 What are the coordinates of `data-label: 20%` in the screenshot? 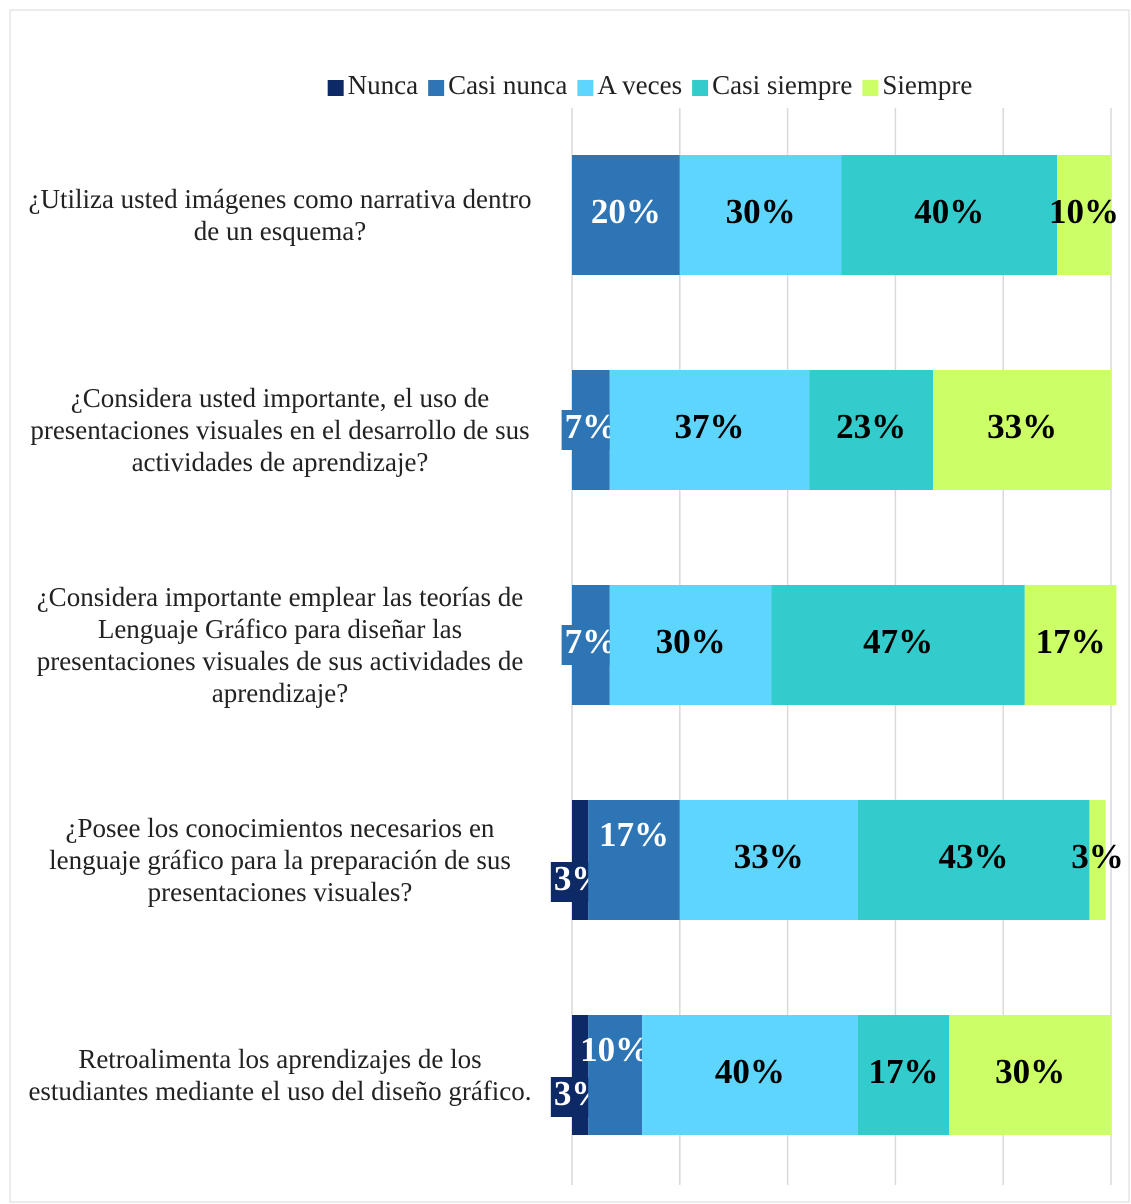 It's located at (626, 211).